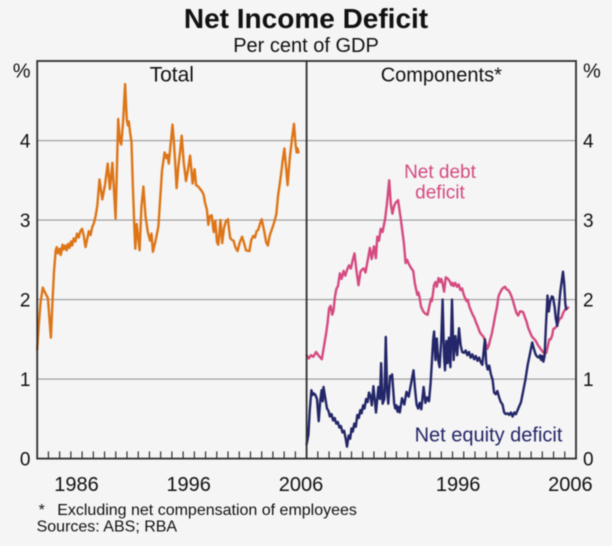 Image resolution: width=612 pixels, height=546 pixels. What do you see at coordinates (76, 485) in the screenshot?
I see `svg-text: 1986` at bounding box center [76, 485].